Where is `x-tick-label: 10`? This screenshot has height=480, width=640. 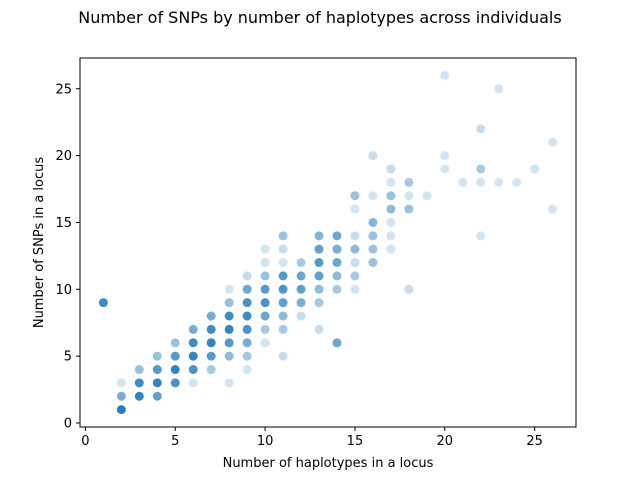 x-tick-label: 10 is located at coordinates (265, 441).